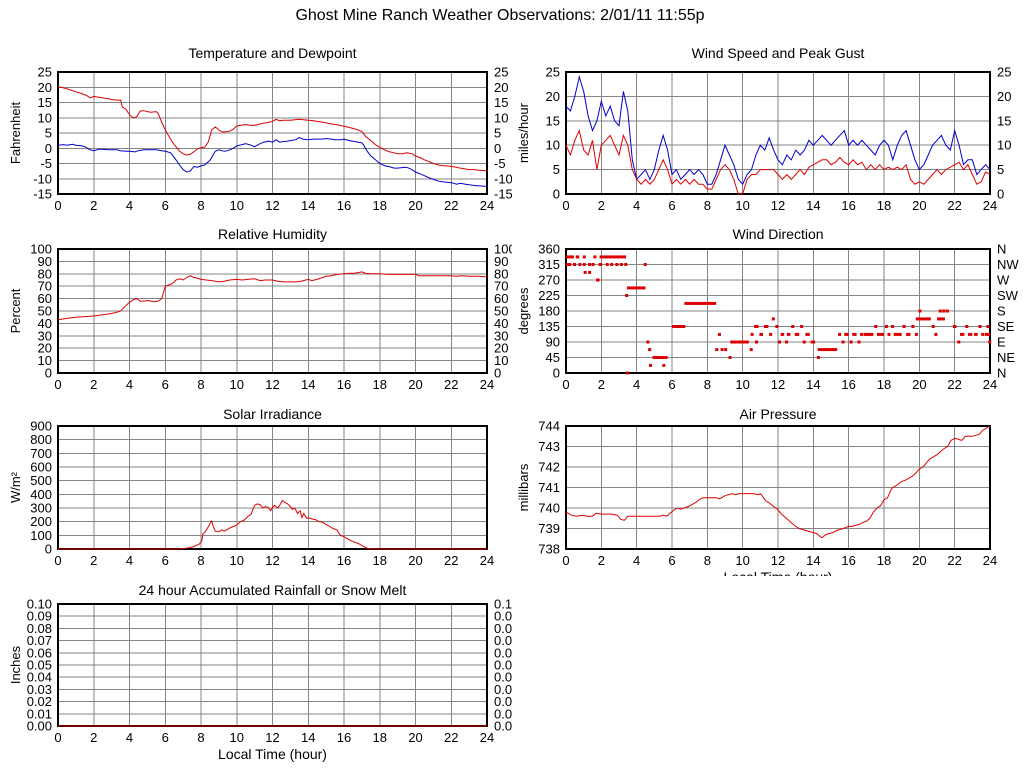 Image resolution: width=1024 pixels, height=768 pixels. Describe the element at coordinates (45, 273) in the screenshot. I see `svg-text: 80` at that location.